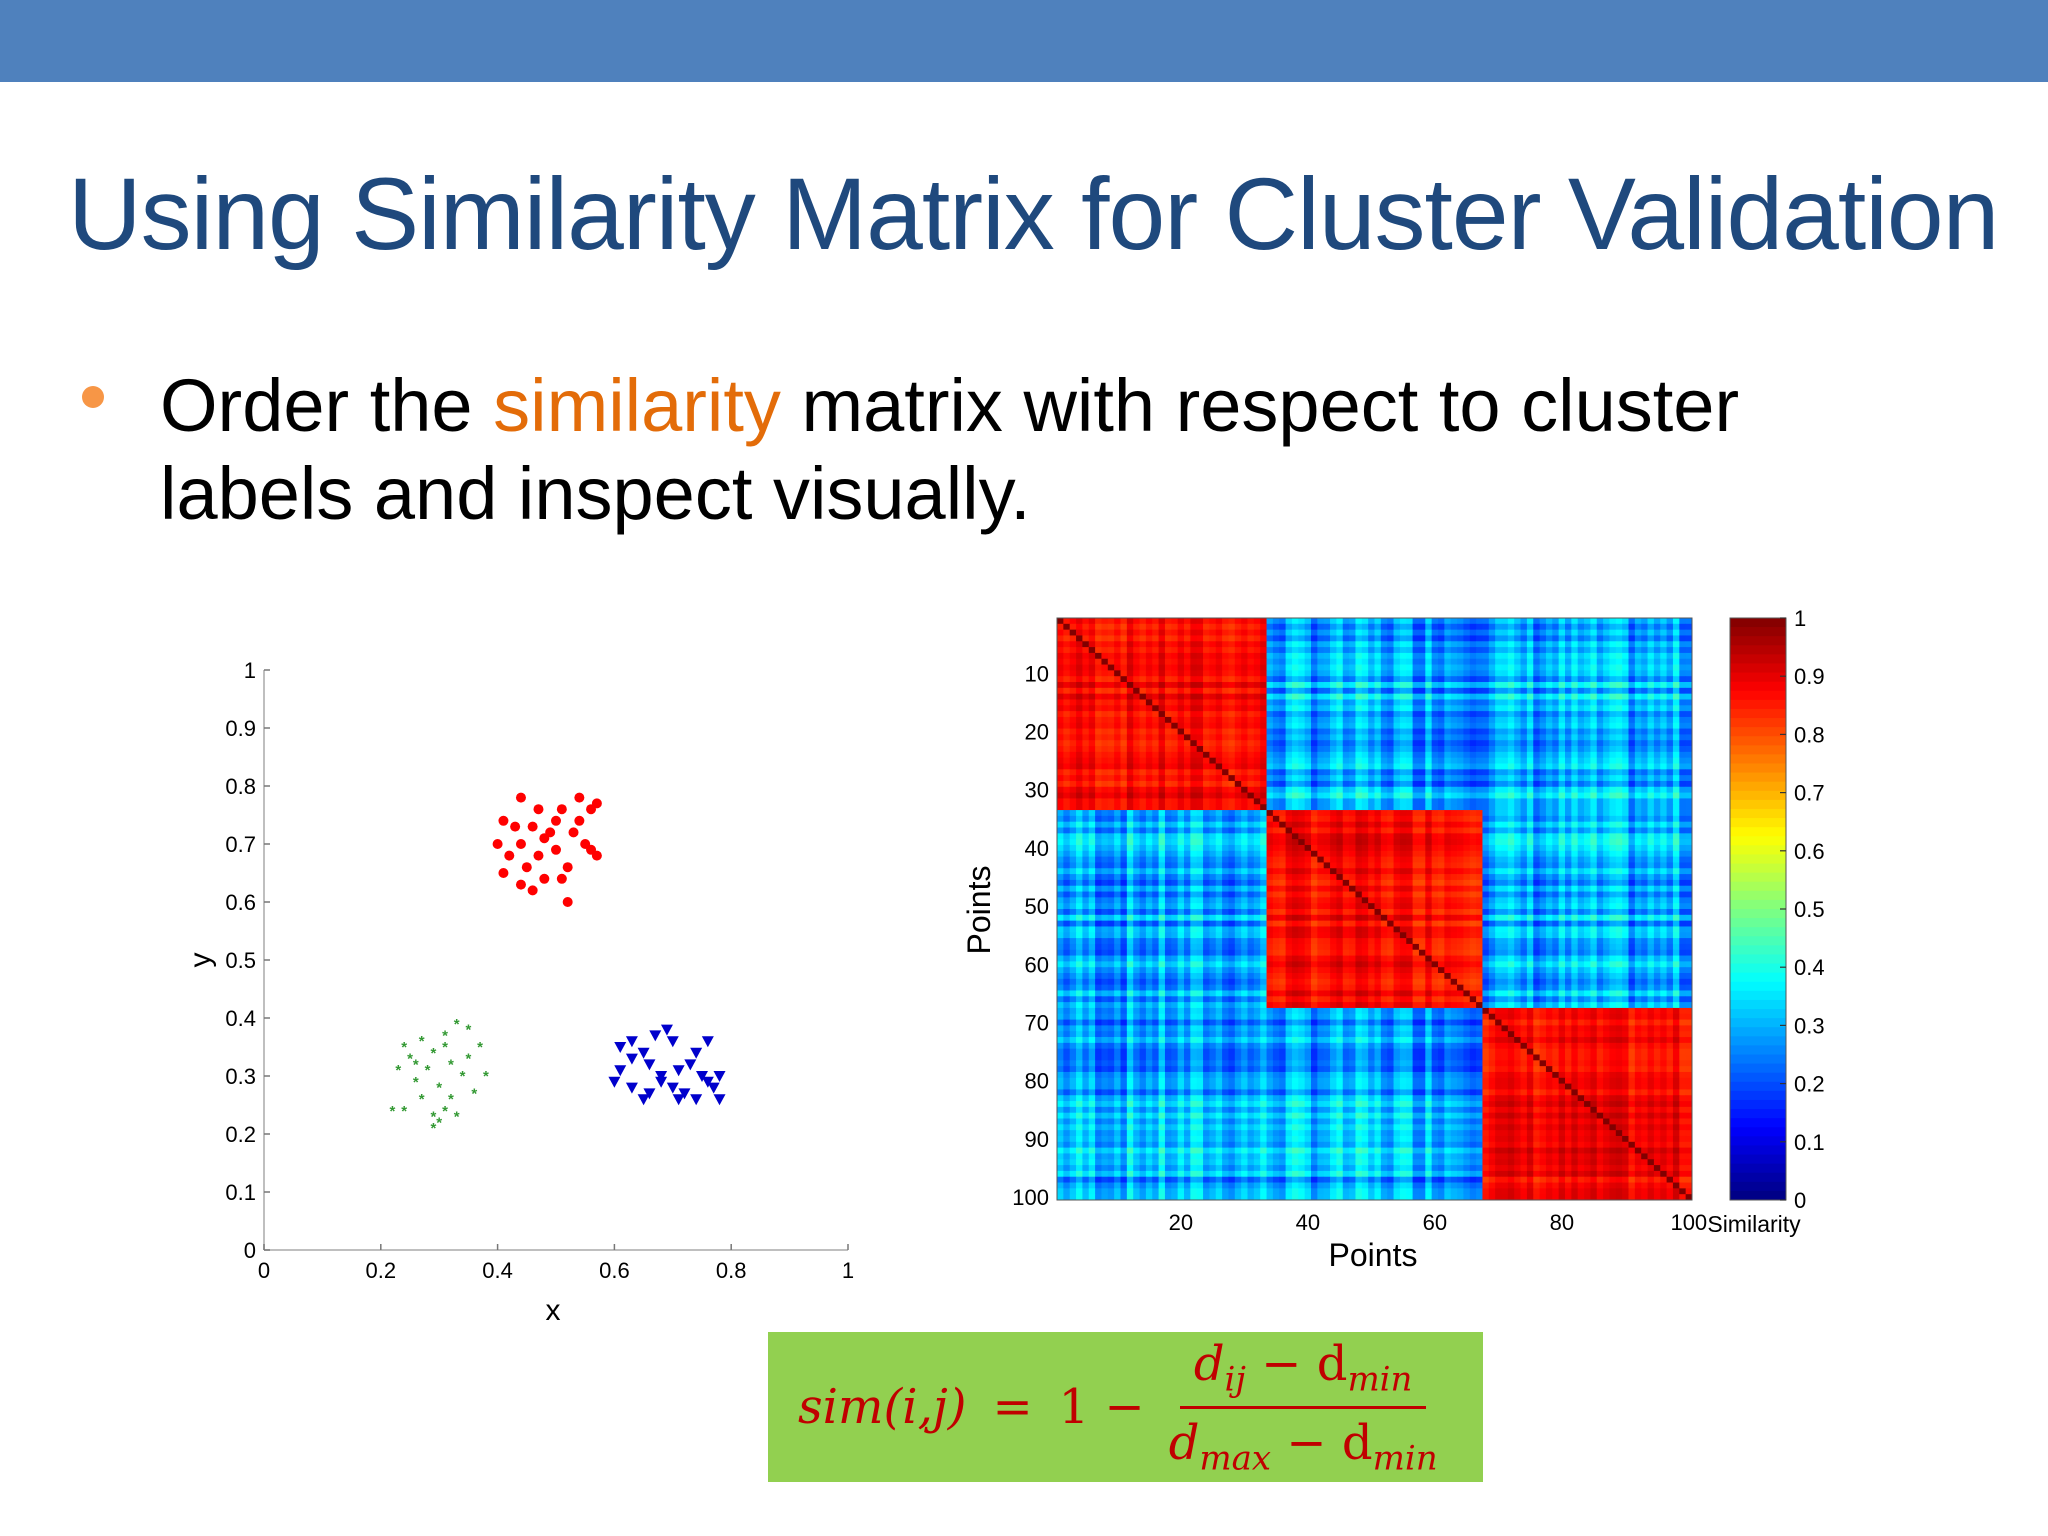 The image size is (2048, 1536). Describe the element at coordinates (544, 878) in the screenshot. I see `scatter-point-circle` at that location.